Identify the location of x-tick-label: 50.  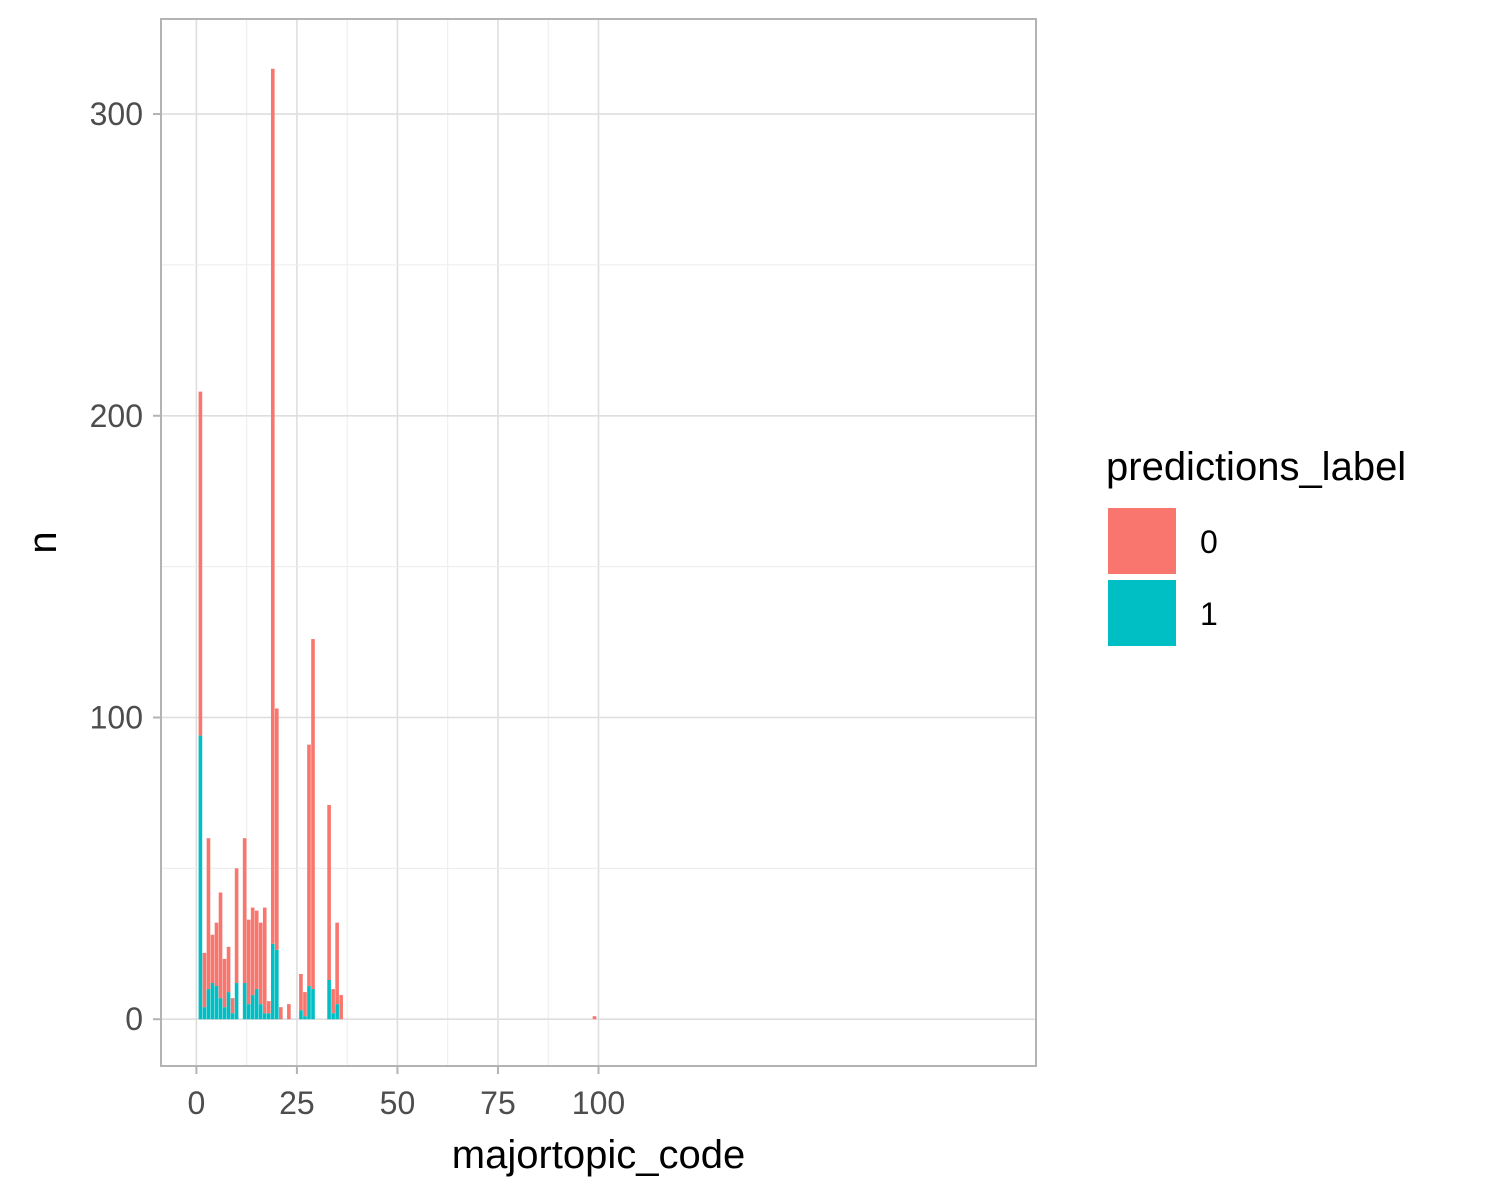
(398, 1103).